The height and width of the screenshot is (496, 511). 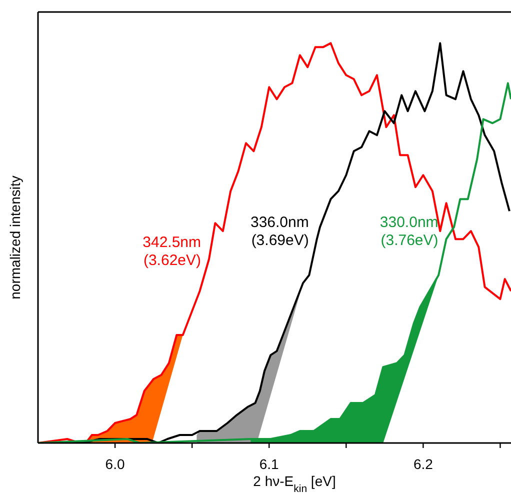 I want to click on series-label: 330.0nm (3.76eV), so click(x=409, y=232).